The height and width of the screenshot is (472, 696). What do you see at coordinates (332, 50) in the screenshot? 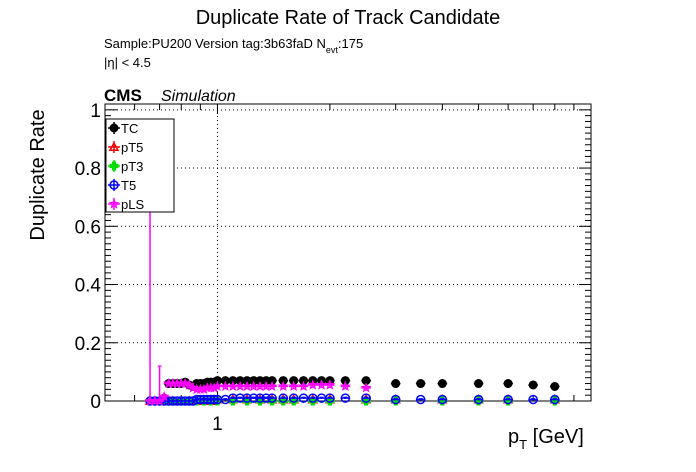
I see `nevt-subscript: evt` at bounding box center [332, 50].